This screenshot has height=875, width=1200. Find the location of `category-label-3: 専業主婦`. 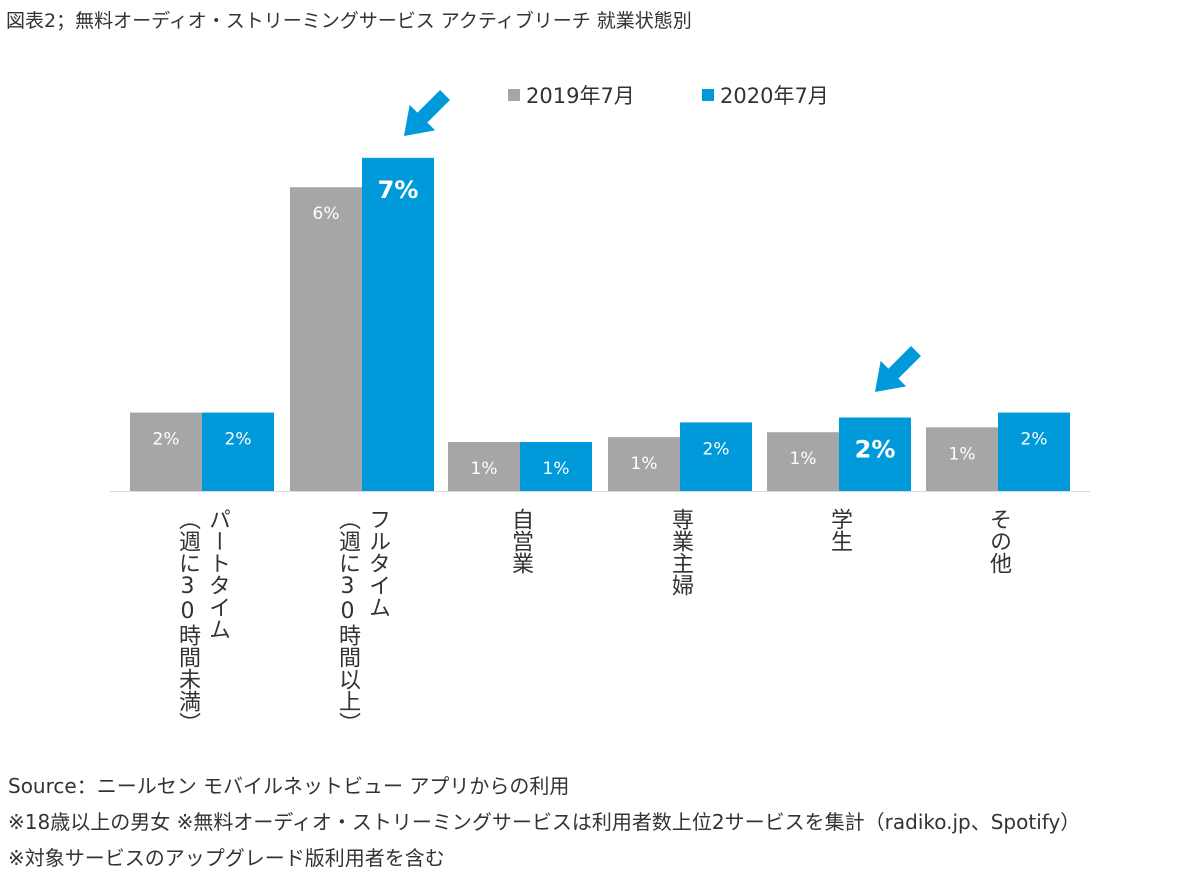

category-label-3: 専業主婦 is located at coordinates (680, 552).